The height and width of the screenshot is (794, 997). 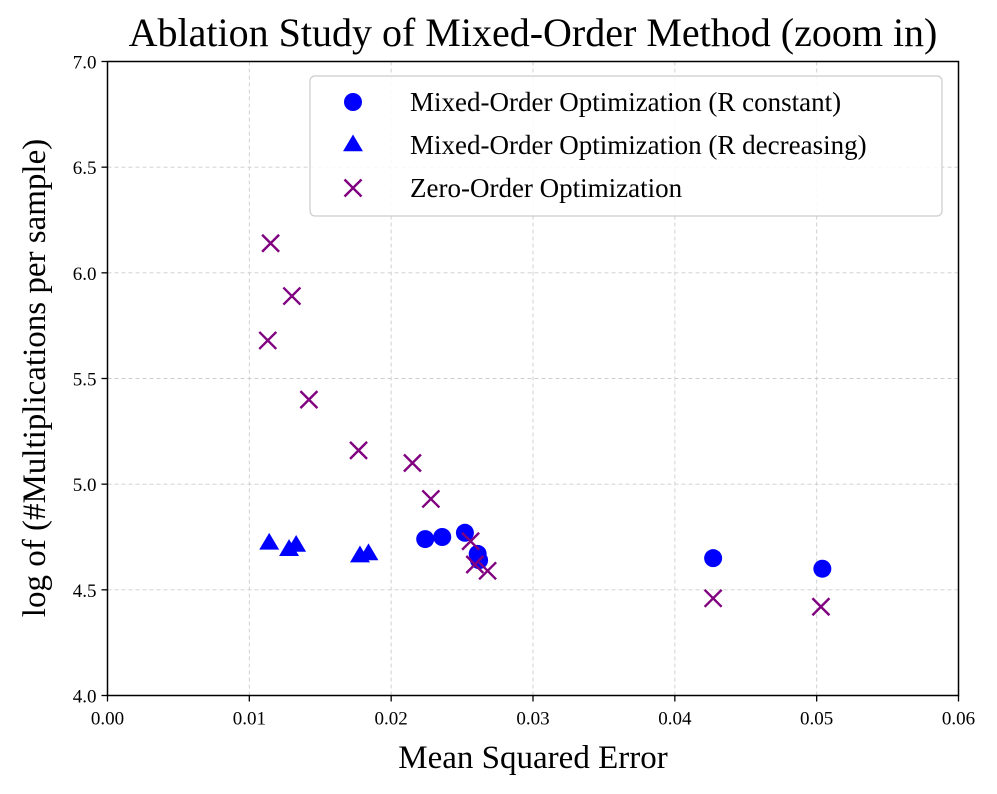 I want to click on x-axis-label: Mean Squared Error, so click(x=532, y=758).